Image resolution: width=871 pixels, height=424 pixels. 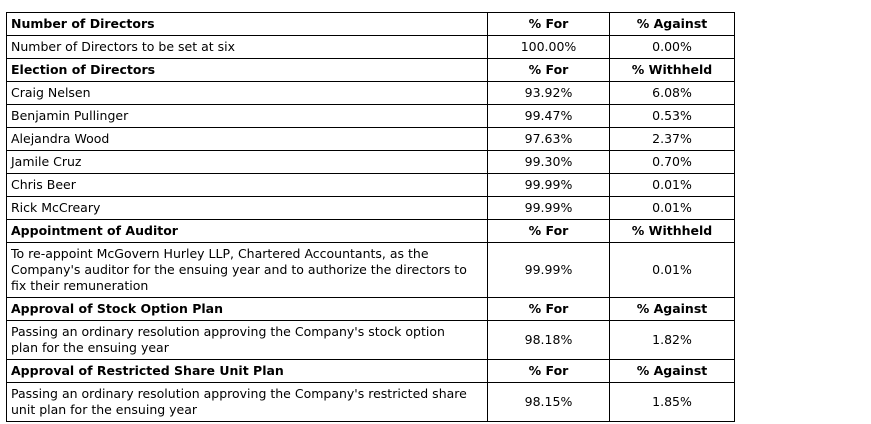 I want to click on section-header: Election of Directors% For% Withheld, so click(x=370, y=70).